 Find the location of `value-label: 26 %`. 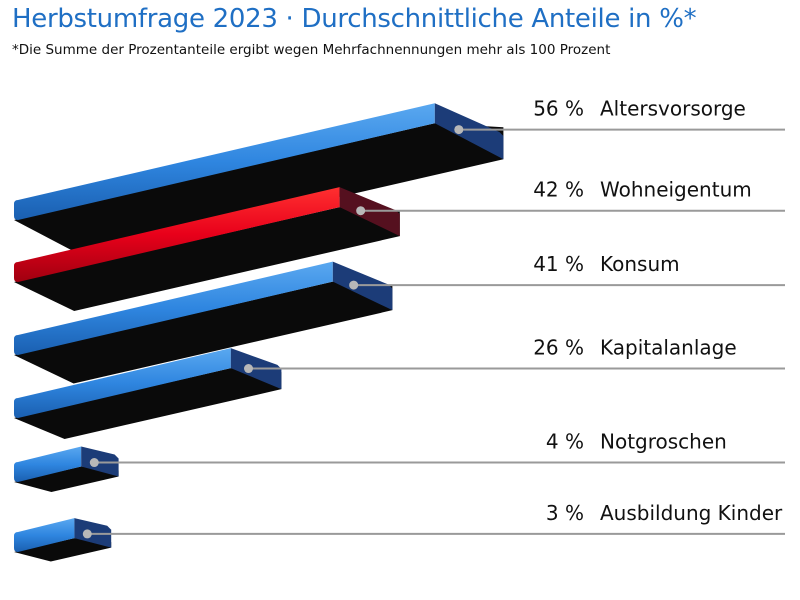

value-label: 26 % is located at coordinates (558, 348).